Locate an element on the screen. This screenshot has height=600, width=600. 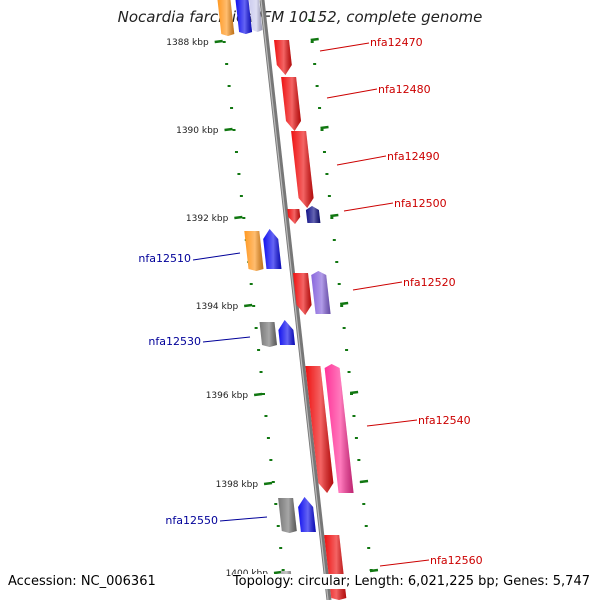
gene-label-nfa12480: nfa12480 is located at coordinates (404, 89).